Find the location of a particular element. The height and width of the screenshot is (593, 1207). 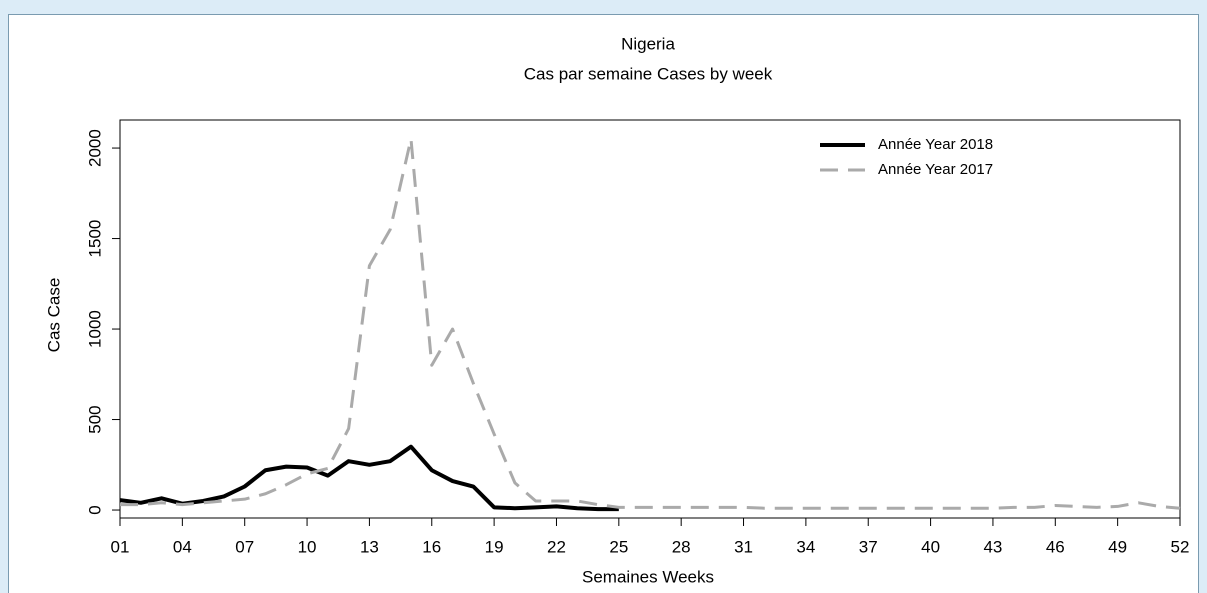

y-tick-label: 1500 is located at coordinates (94, 239).